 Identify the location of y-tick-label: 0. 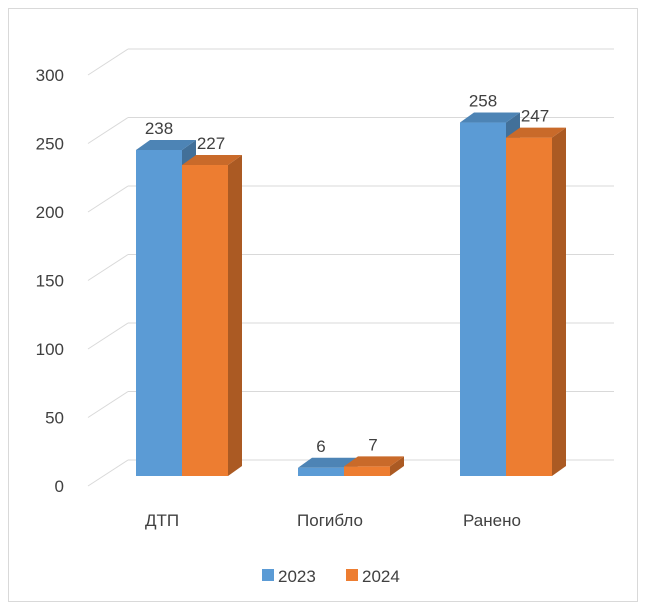
(59, 486).